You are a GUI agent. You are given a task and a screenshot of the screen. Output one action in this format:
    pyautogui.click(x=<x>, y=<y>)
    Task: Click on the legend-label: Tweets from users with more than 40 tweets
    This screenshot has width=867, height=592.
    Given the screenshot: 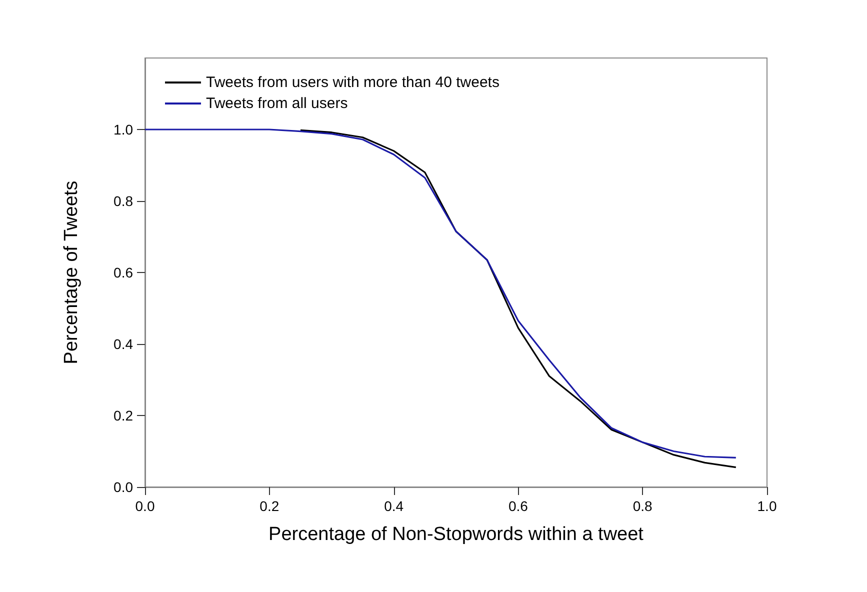 What is the action you would take?
    pyautogui.click(x=353, y=82)
    